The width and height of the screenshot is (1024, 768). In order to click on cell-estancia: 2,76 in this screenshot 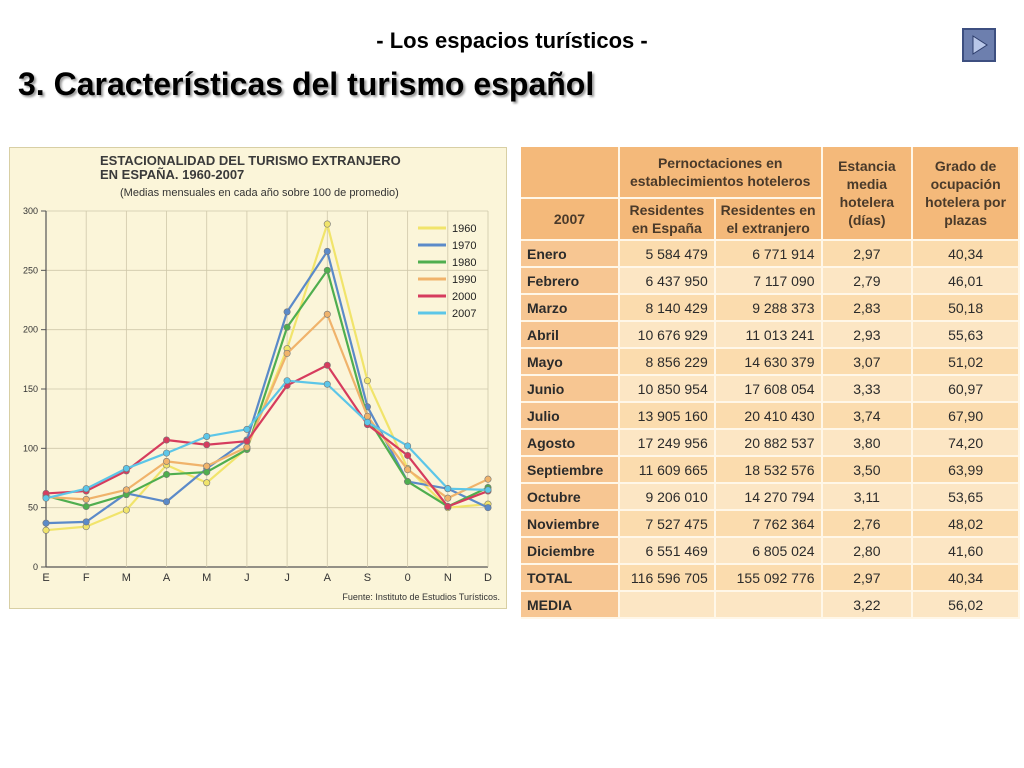, I will do `click(867, 524)`.